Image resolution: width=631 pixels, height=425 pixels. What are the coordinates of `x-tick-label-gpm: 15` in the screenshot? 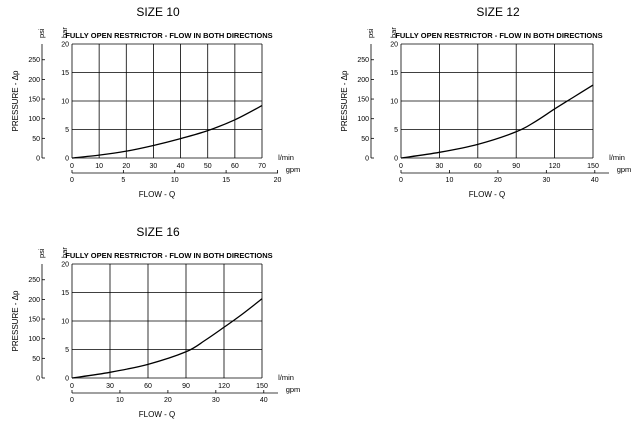 It's located at (226, 180).